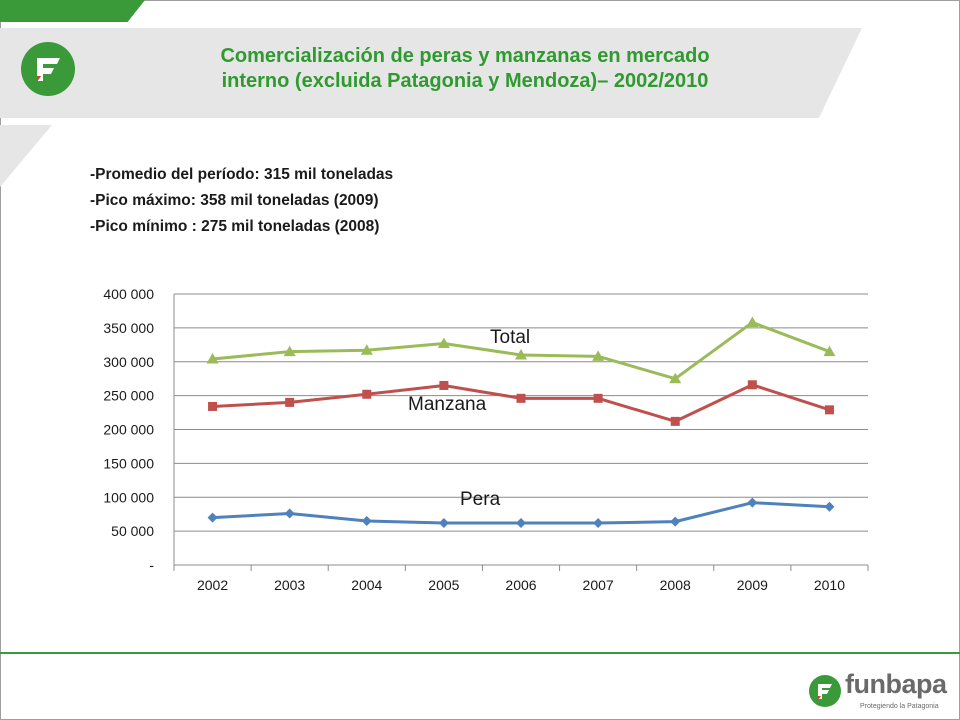  What do you see at coordinates (520, 585) in the screenshot?
I see `x-tick-label: 2006` at bounding box center [520, 585].